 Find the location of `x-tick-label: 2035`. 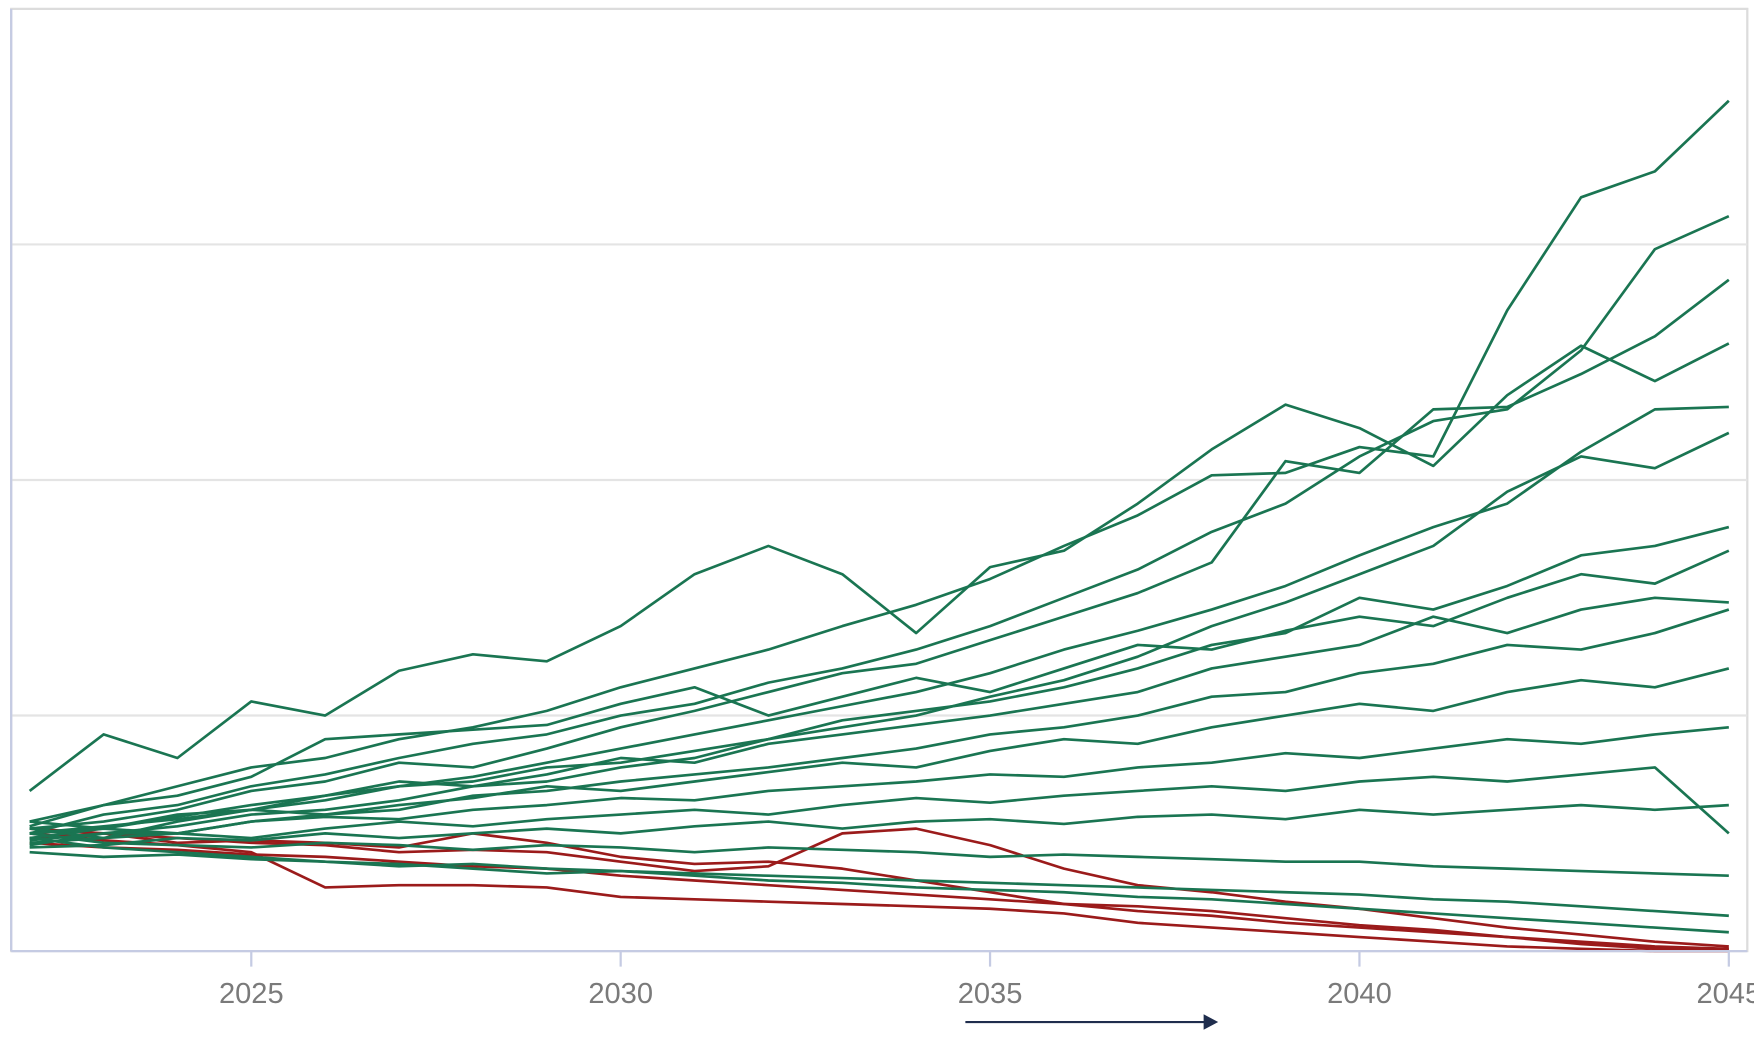

x-tick-label: 2035 is located at coordinates (990, 994).